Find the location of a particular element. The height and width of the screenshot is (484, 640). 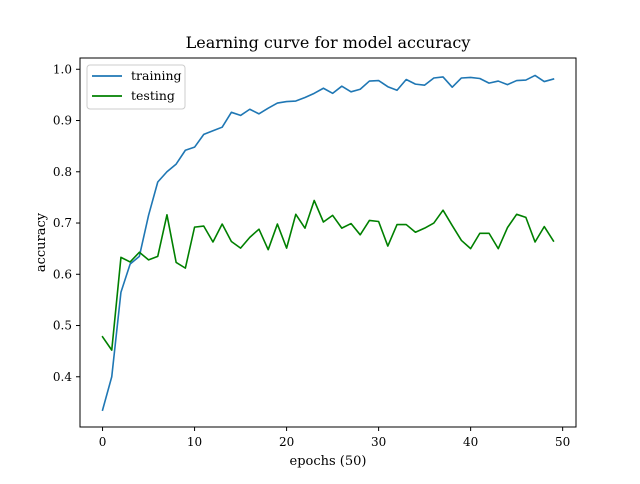

x-tick-label: 30 is located at coordinates (378, 442).